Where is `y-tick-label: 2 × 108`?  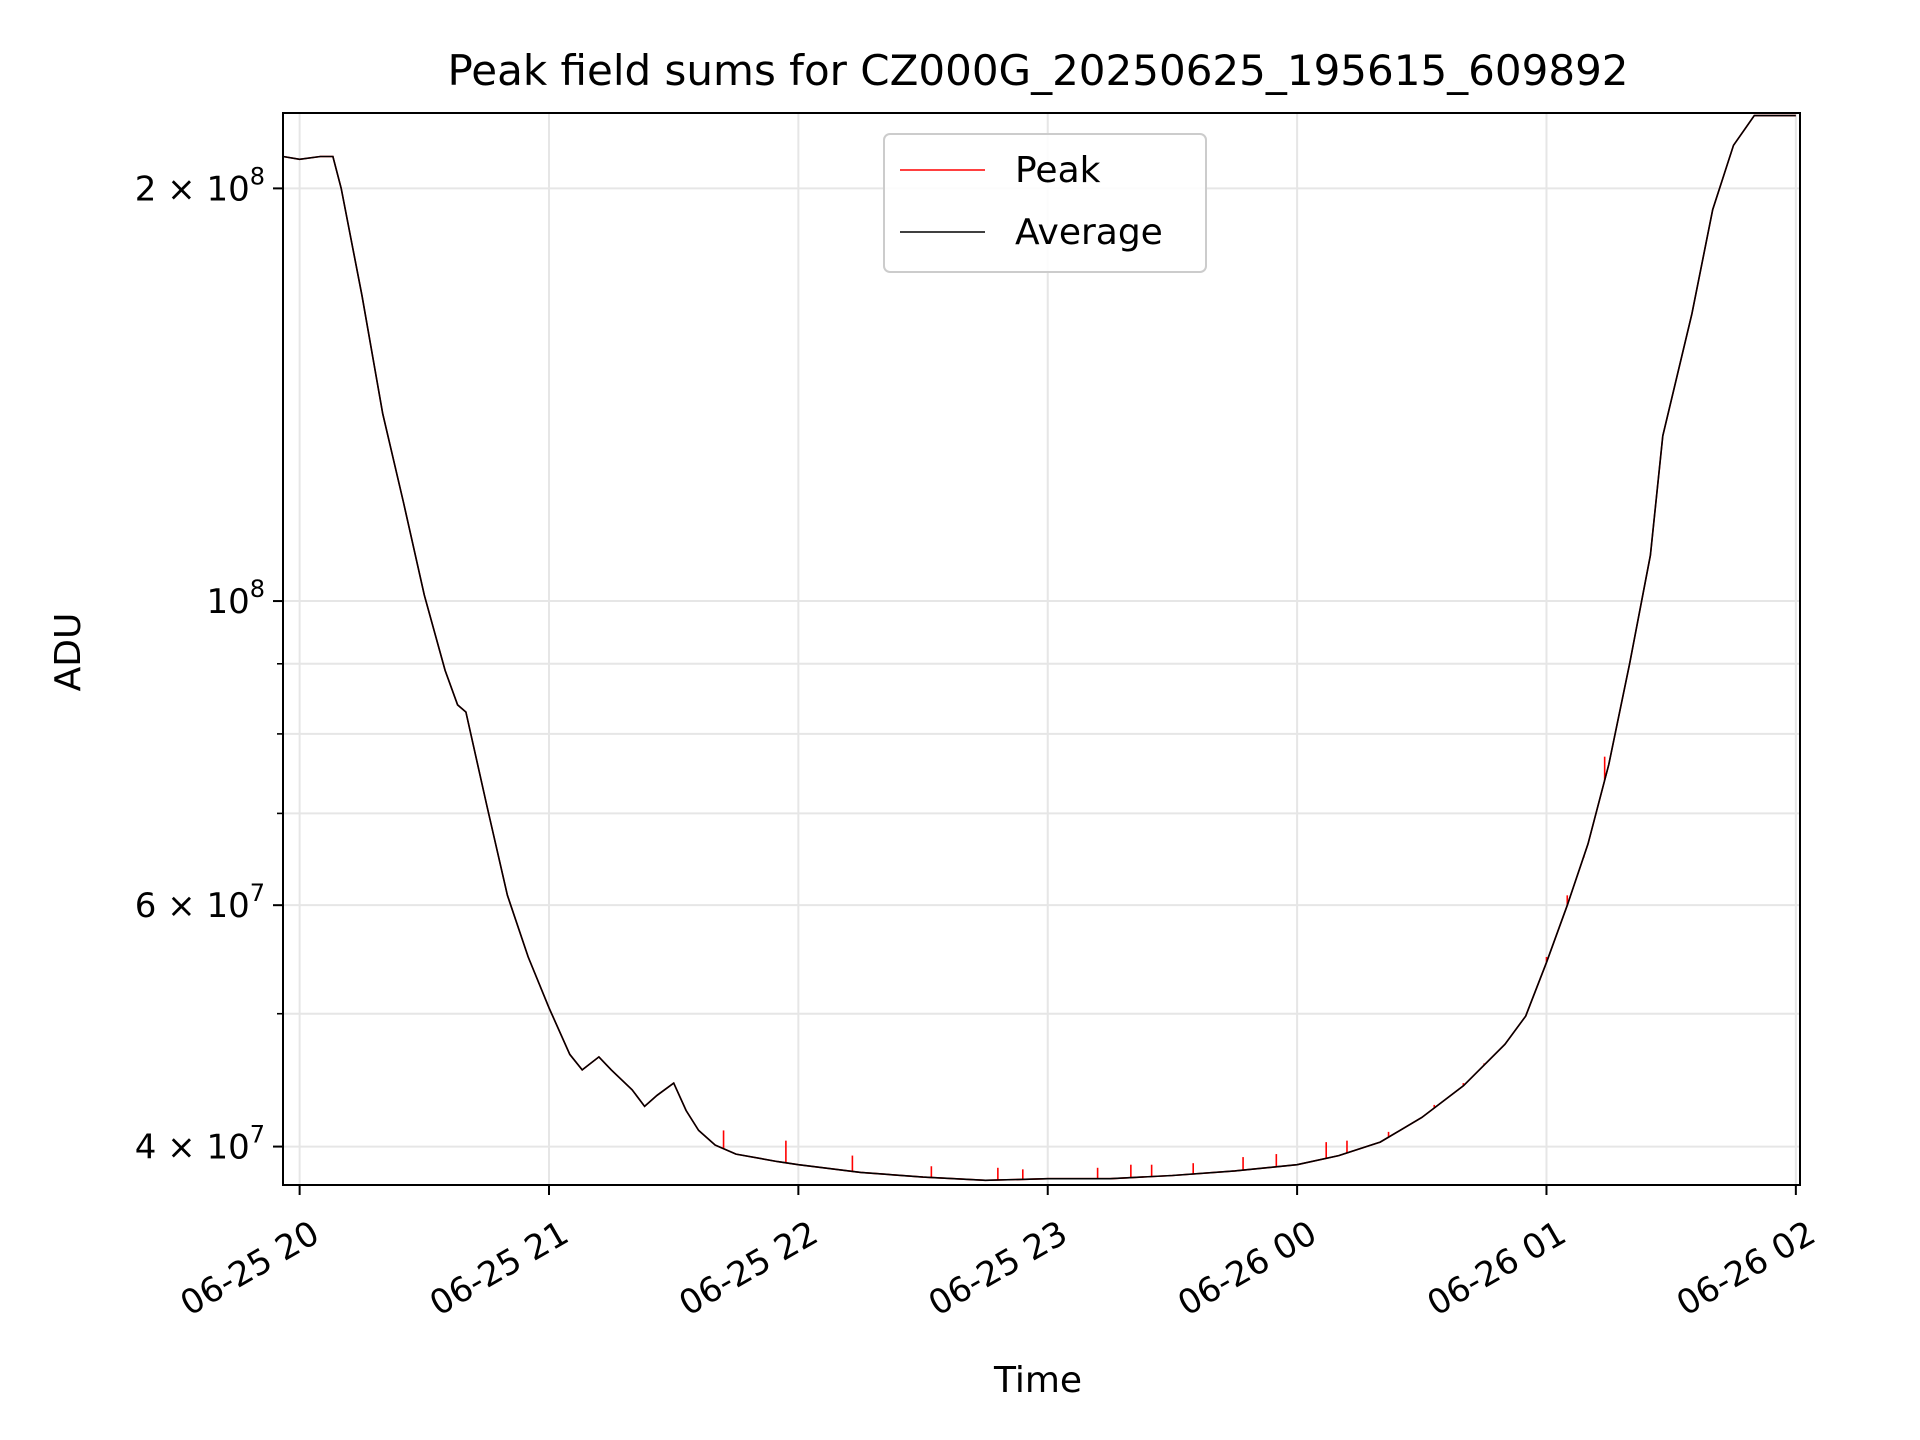
y-tick-label: 2 × 108 is located at coordinates (200, 185).